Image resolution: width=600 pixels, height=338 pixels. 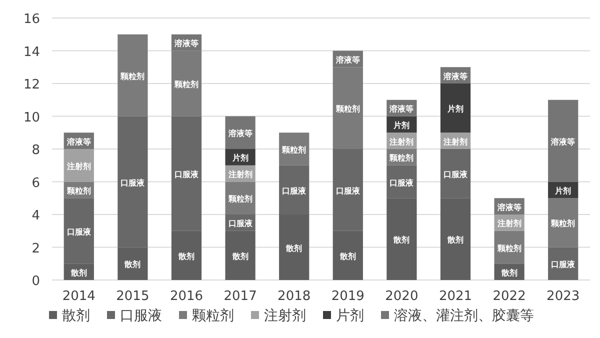 What do you see at coordinates (76, 316) in the screenshot?
I see `legend-label: 散剂` at bounding box center [76, 316].